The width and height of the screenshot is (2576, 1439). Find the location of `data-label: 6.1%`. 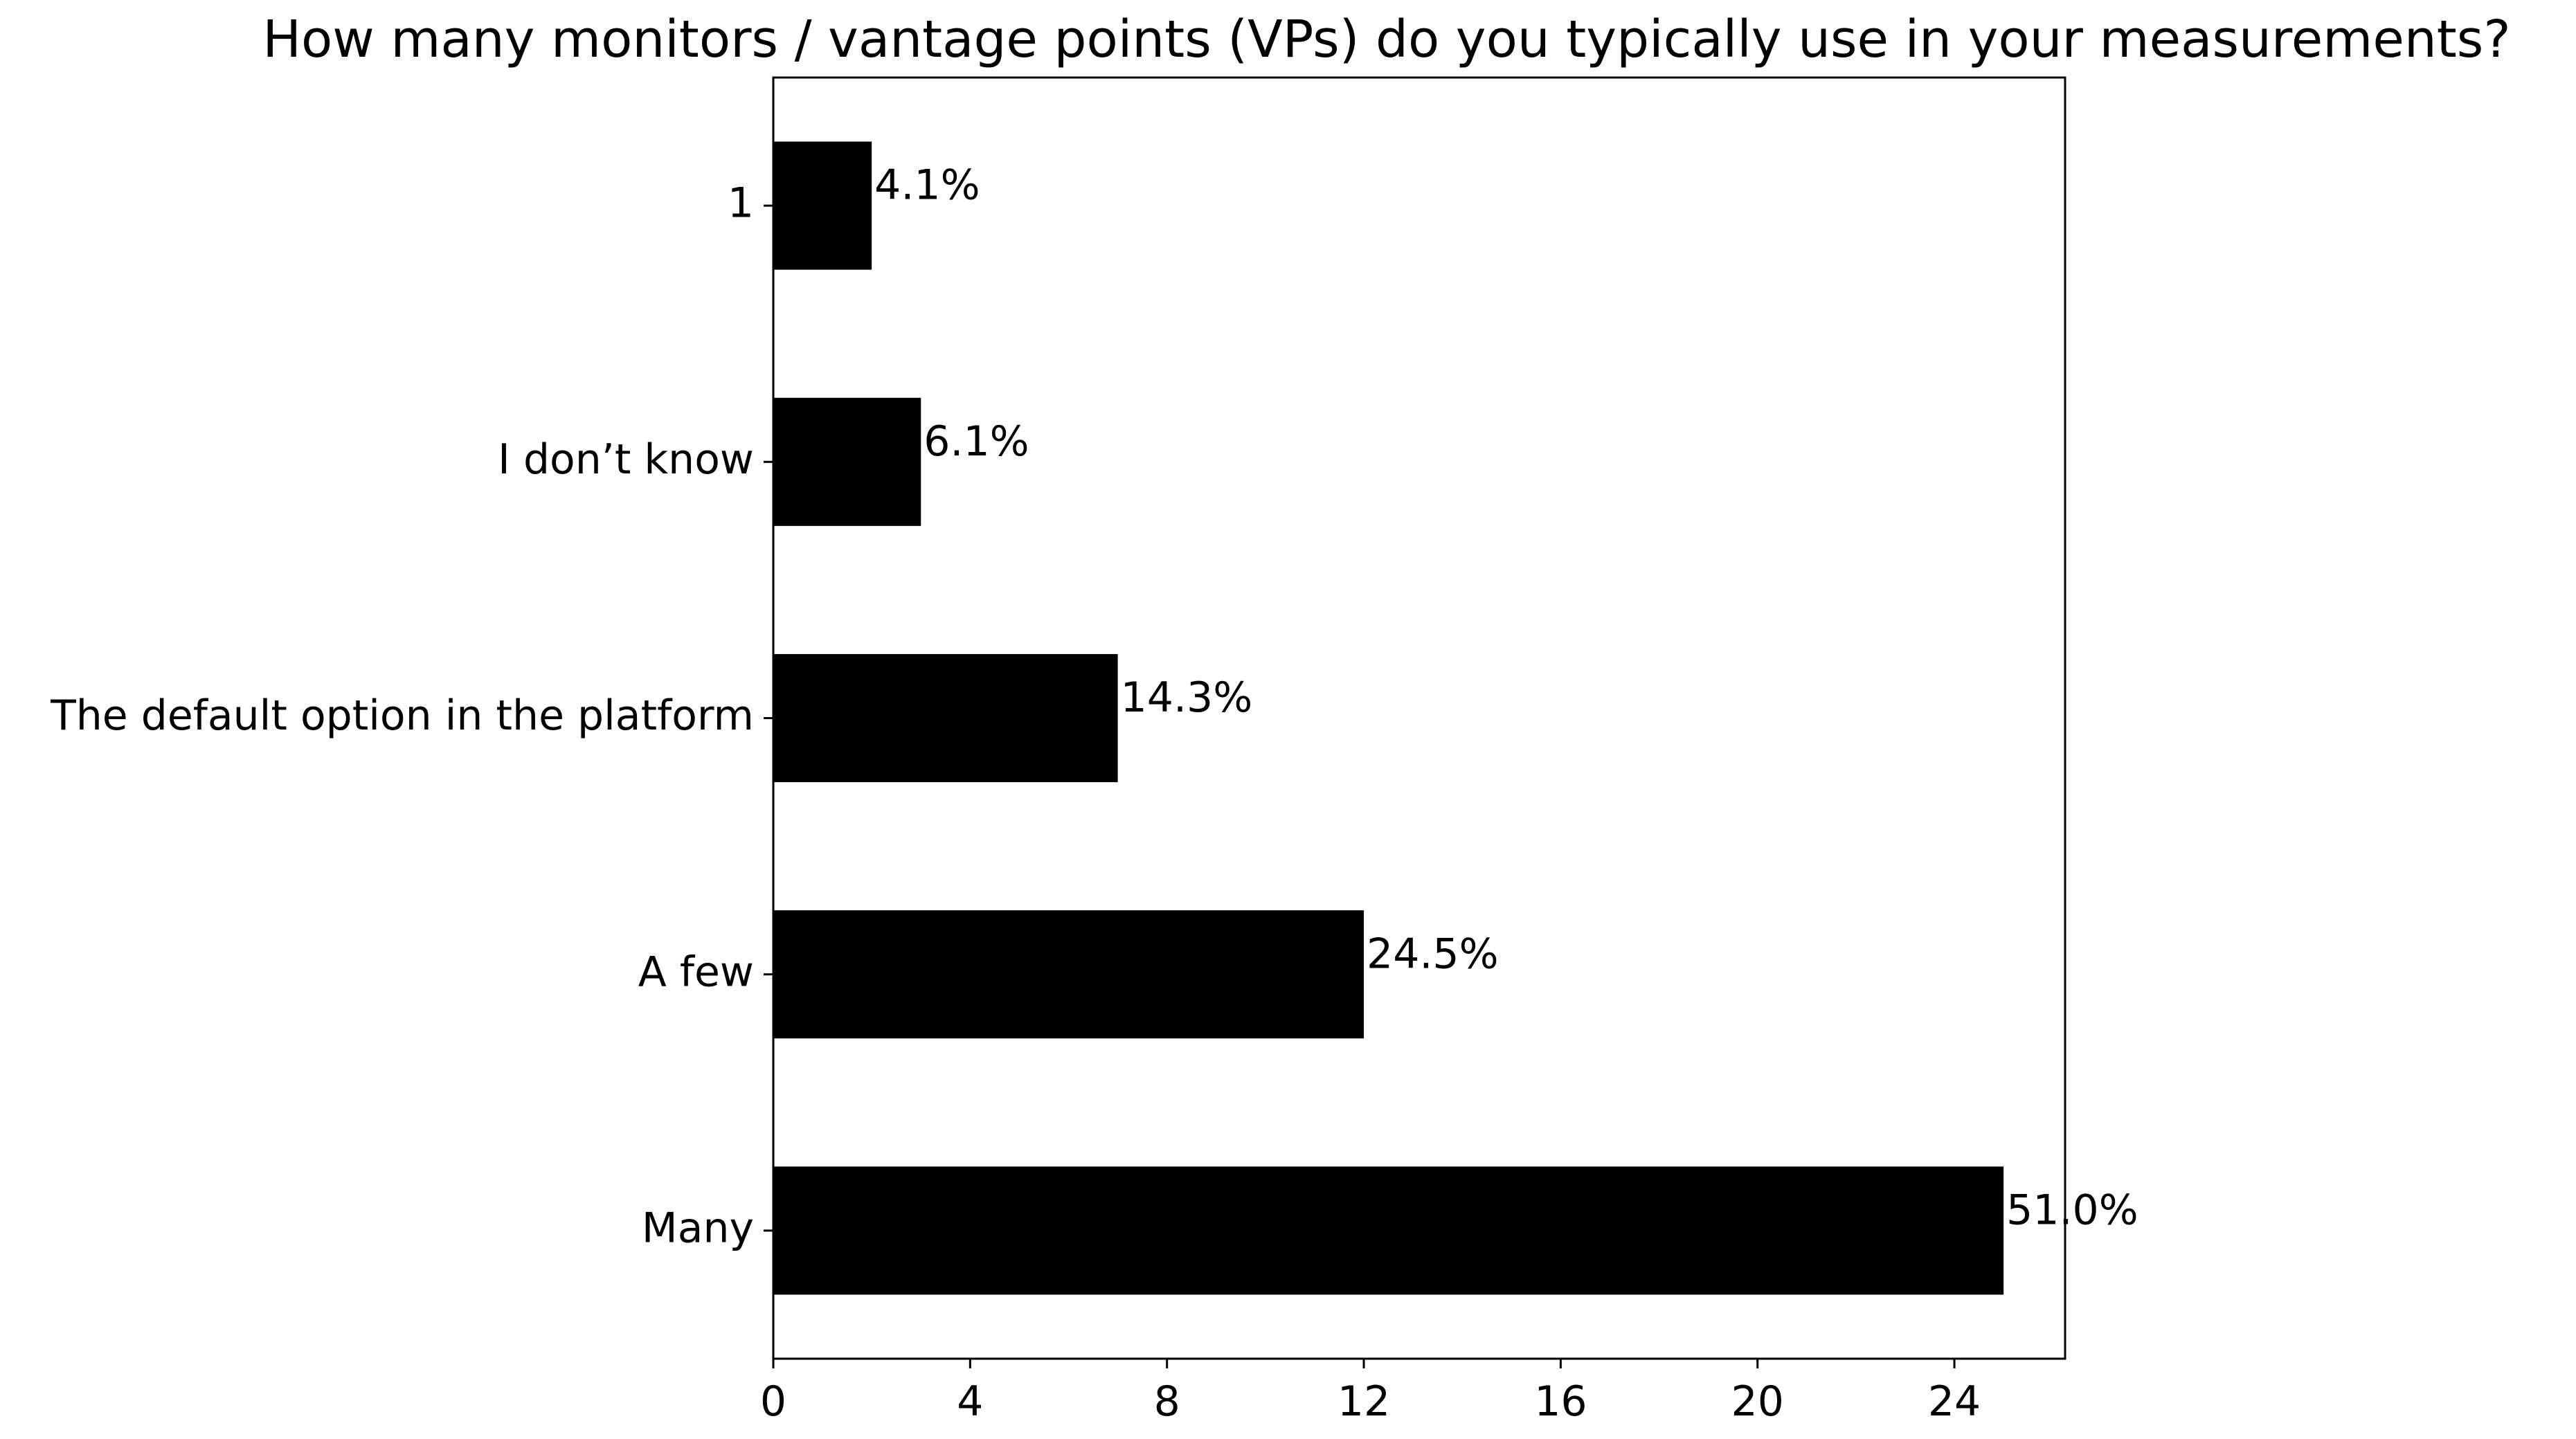

data-label: 6.1% is located at coordinates (976, 441).